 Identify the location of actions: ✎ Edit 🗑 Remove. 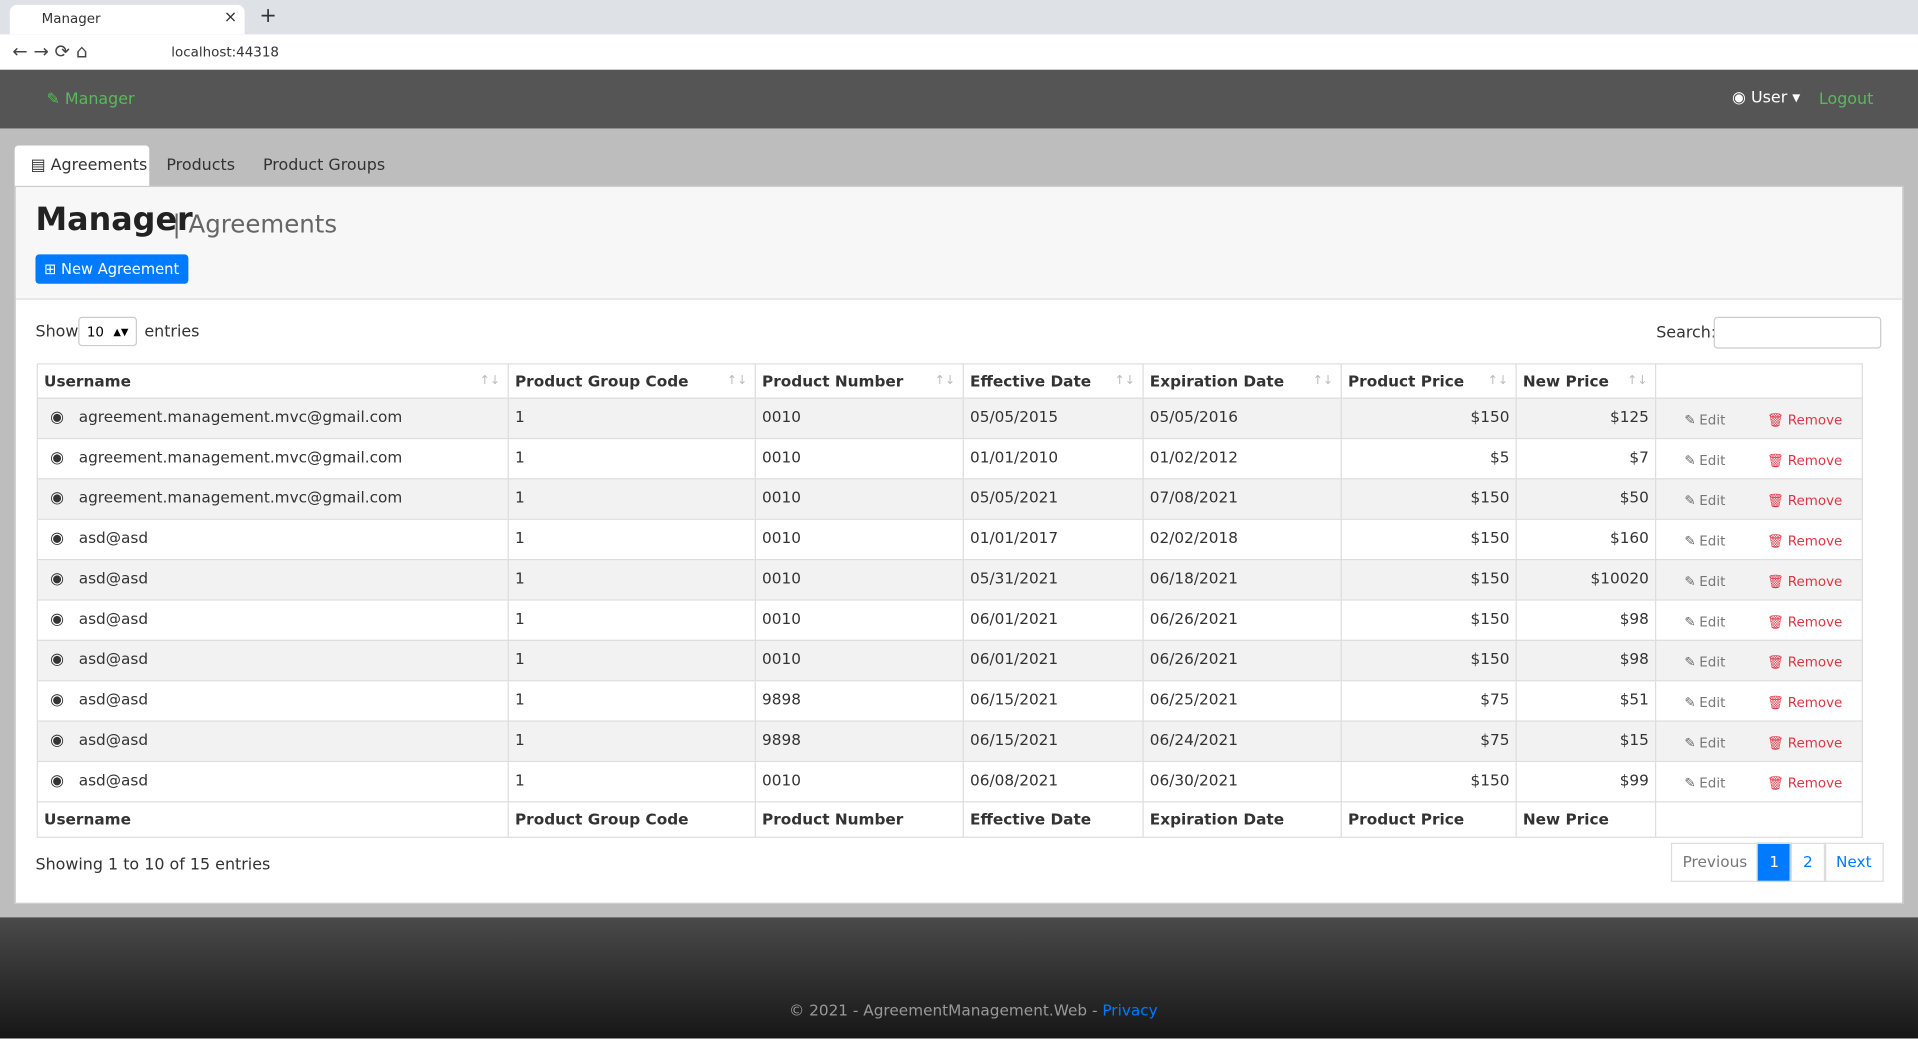
(1758, 499).